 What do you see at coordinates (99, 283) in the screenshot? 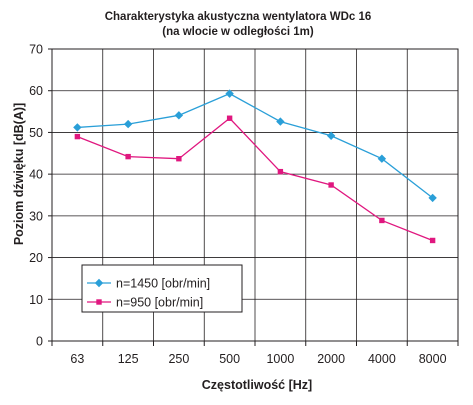
I see `legend-marker-diamond` at bounding box center [99, 283].